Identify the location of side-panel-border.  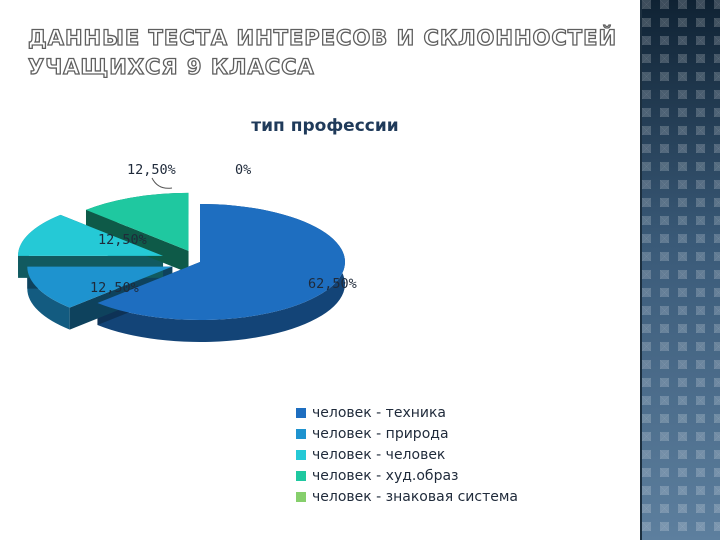
(641, 270).